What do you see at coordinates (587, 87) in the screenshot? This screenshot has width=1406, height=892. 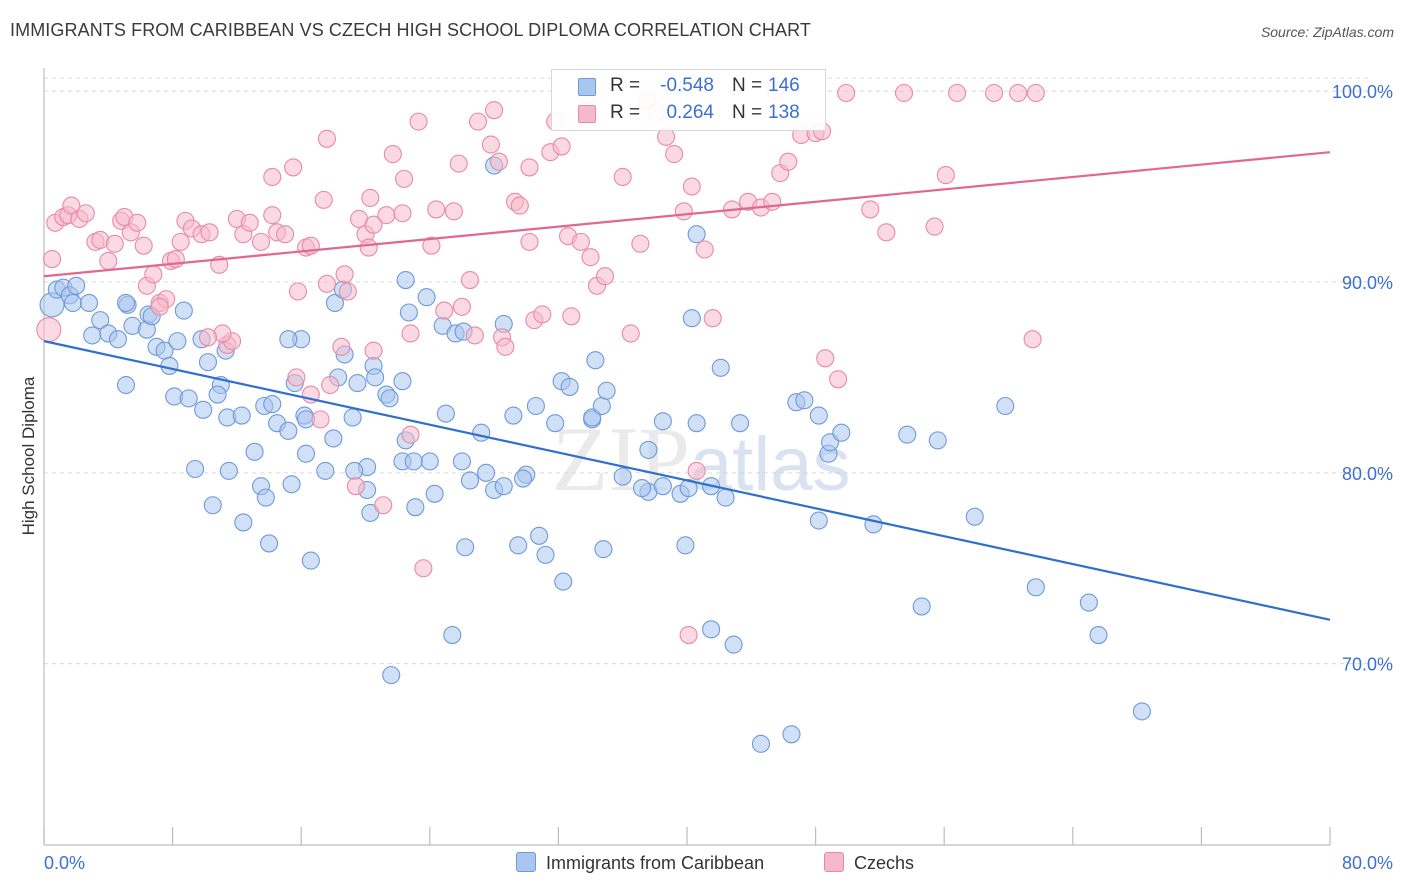 I see `legend-swatch-blue` at bounding box center [587, 87].